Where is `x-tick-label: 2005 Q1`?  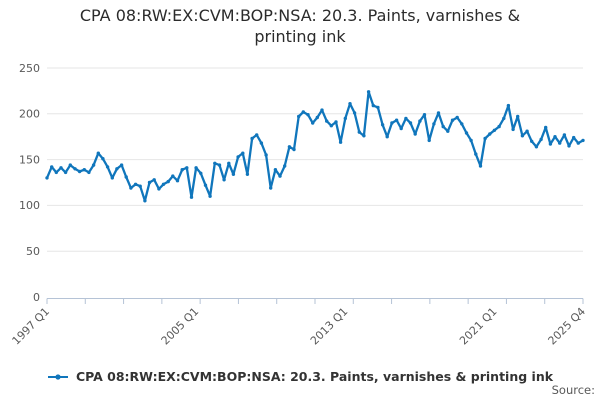
x-tick-label: 2005 Q1 is located at coordinates (180, 326).